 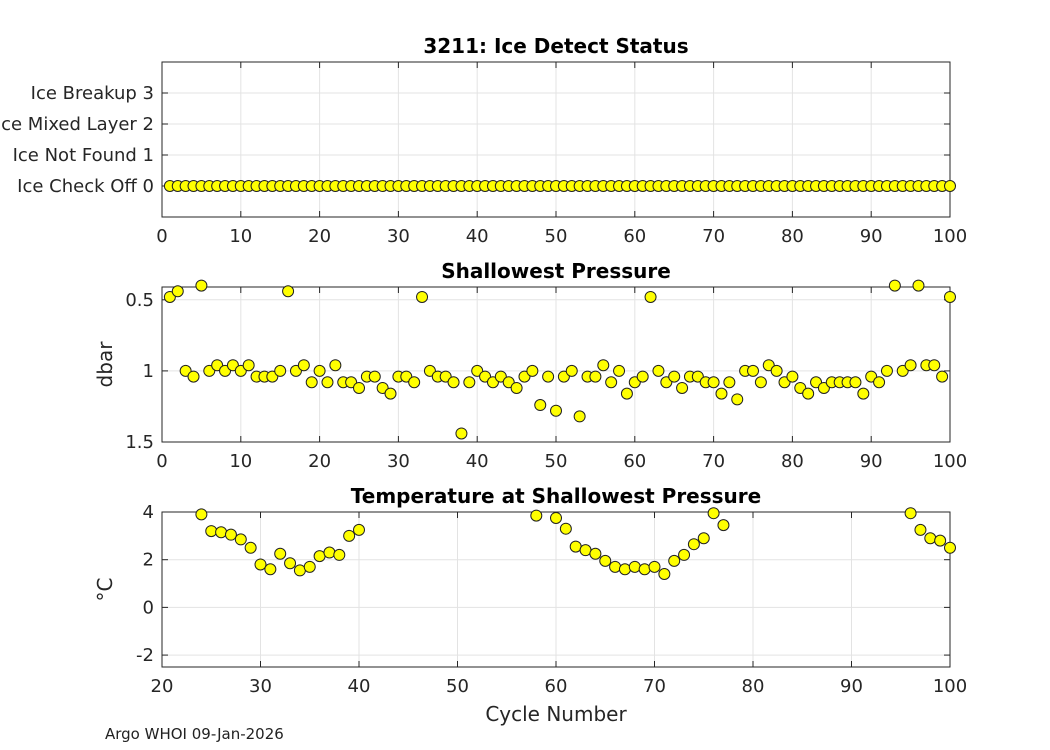 I want to click on x-tick-label: 40, so click(x=477, y=236).